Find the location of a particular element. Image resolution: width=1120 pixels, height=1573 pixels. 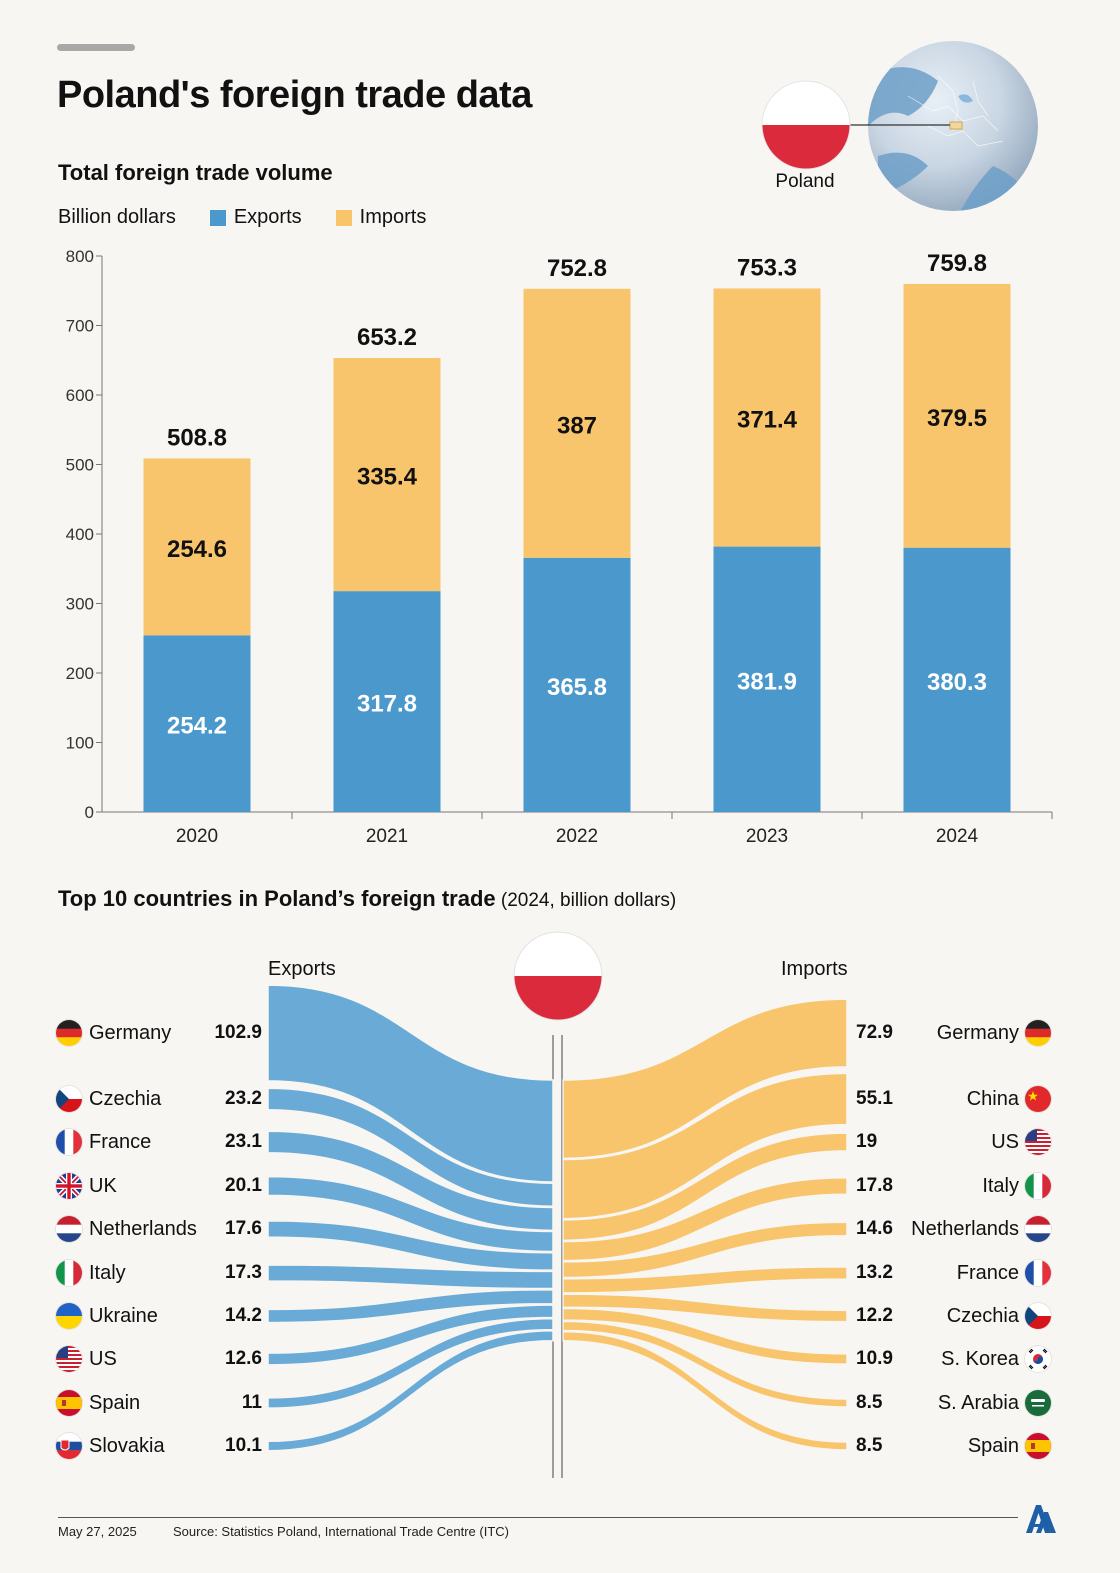

y-tick-label: 0 is located at coordinates (89, 812).